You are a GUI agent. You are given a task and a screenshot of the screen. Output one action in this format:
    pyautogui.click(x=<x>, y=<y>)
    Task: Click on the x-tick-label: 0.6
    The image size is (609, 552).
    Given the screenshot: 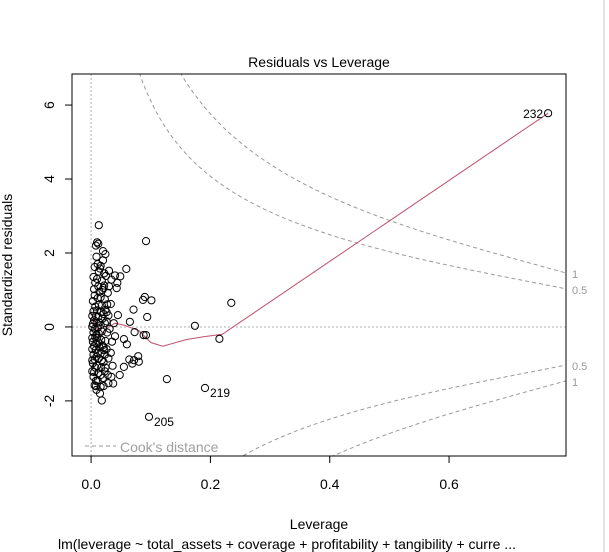 What is the action you would take?
    pyautogui.click(x=449, y=484)
    